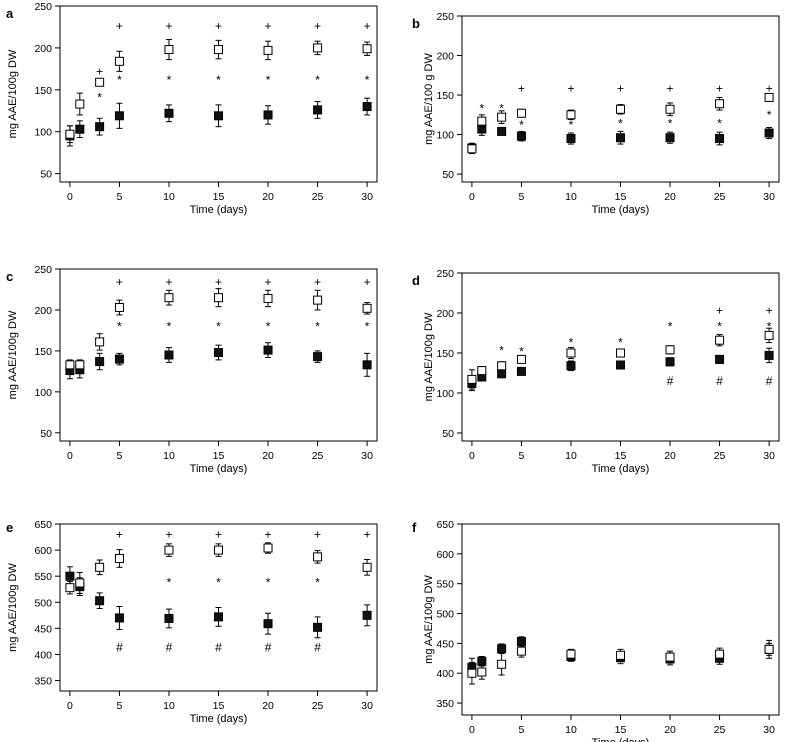  Describe the element at coordinates (416, 280) in the screenshot. I see `panel-letter: d` at that location.